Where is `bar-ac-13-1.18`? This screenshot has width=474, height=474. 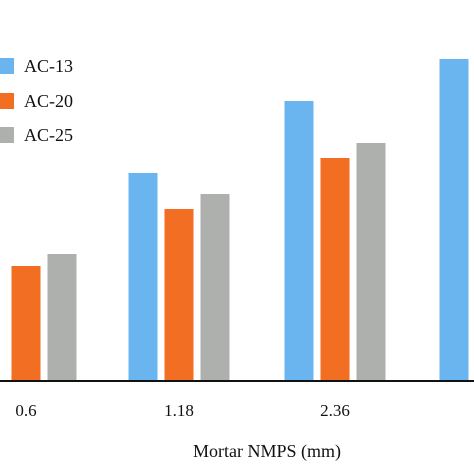
bar-ac-13-1.18 is located at coordinates (143, 276).